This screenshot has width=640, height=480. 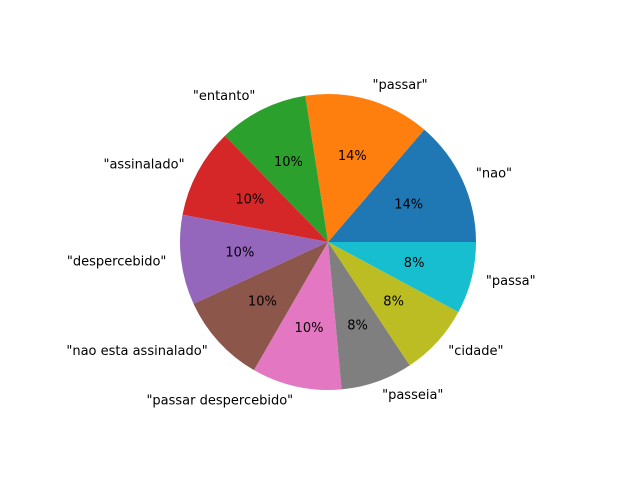 I want to click on slice-category-label: "passa", so click(x=511, y=281).